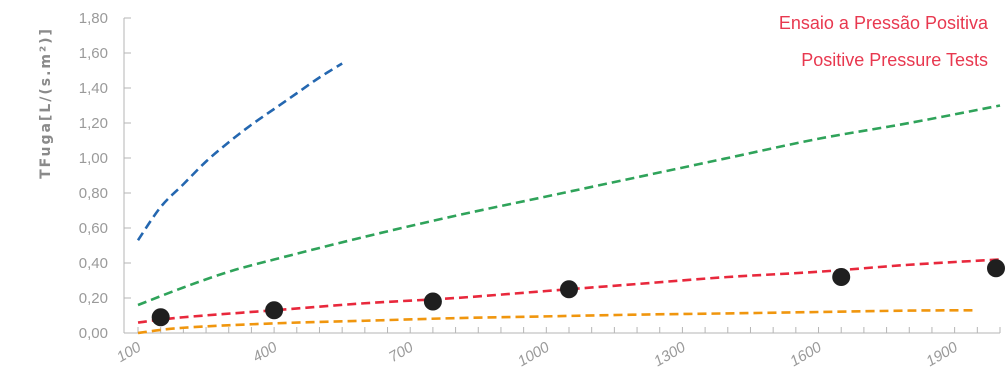  Describe the element at coordinates (93, 53) in the screenshot. I see `y-tick-label: 1,60` at that location.